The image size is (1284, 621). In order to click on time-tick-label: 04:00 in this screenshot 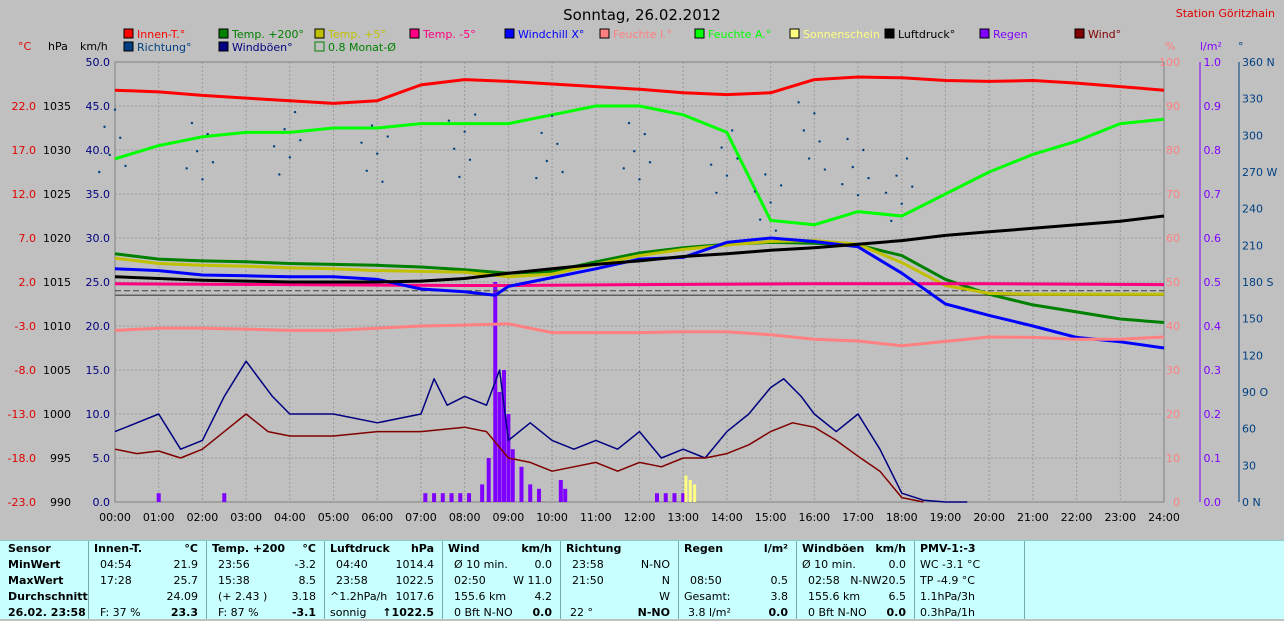, I will do `click(290, 517)`.